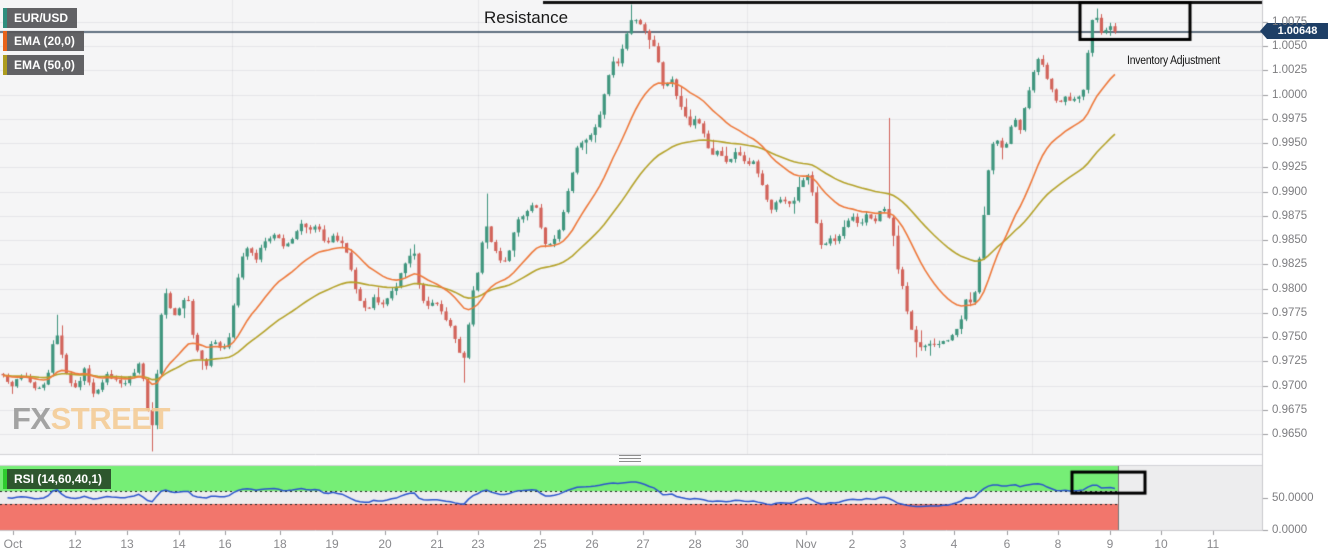 The height and width of the screenshot is (558, 1331). I want to click on price-axis-label: 1.0075, so click(1290, 22).